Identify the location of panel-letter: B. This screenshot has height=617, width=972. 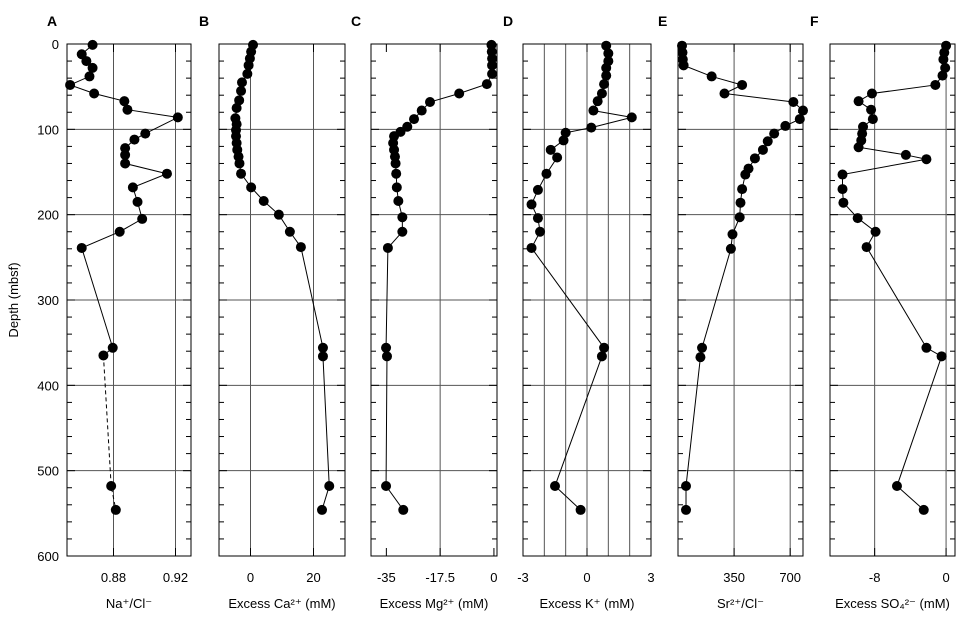
(204, 21).